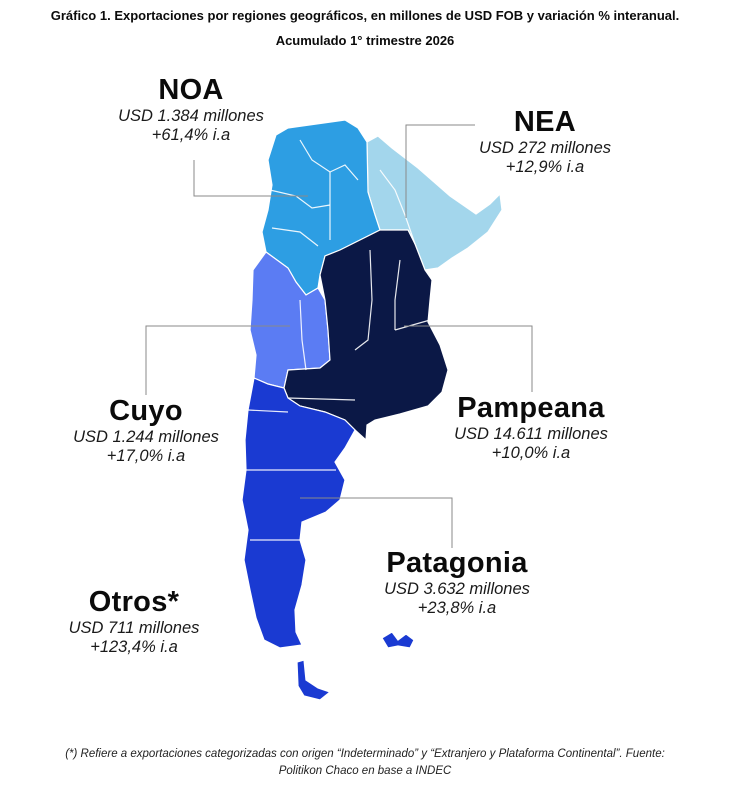  I want to click on chart-subtitle: Acumulado 1° trimestre 2026, so click(365, 40).